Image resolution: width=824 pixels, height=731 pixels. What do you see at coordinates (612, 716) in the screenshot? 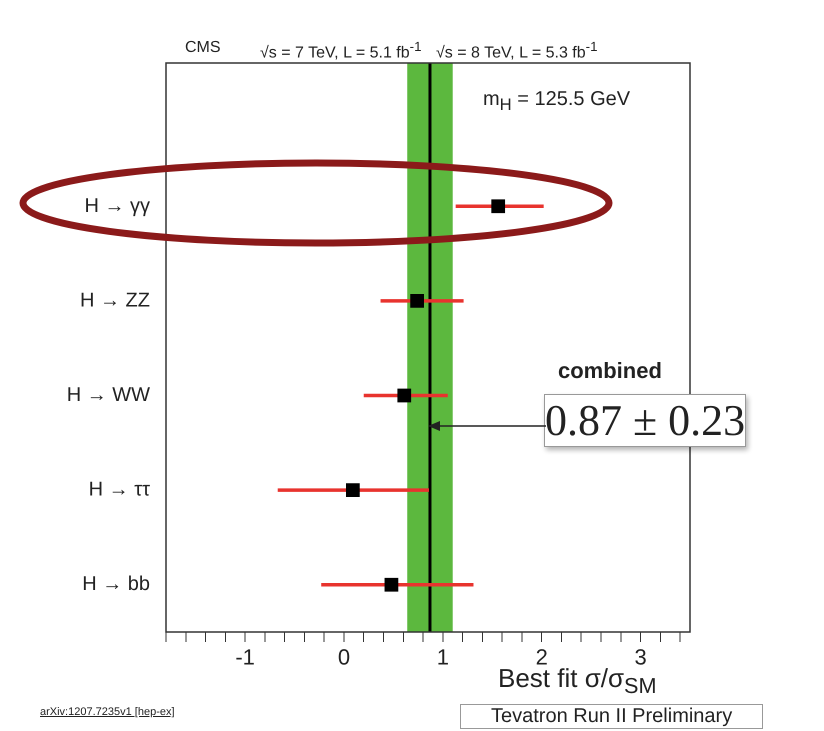
I see `text: Tevatron Run II Preliminary` at bounding box center [612, 716].